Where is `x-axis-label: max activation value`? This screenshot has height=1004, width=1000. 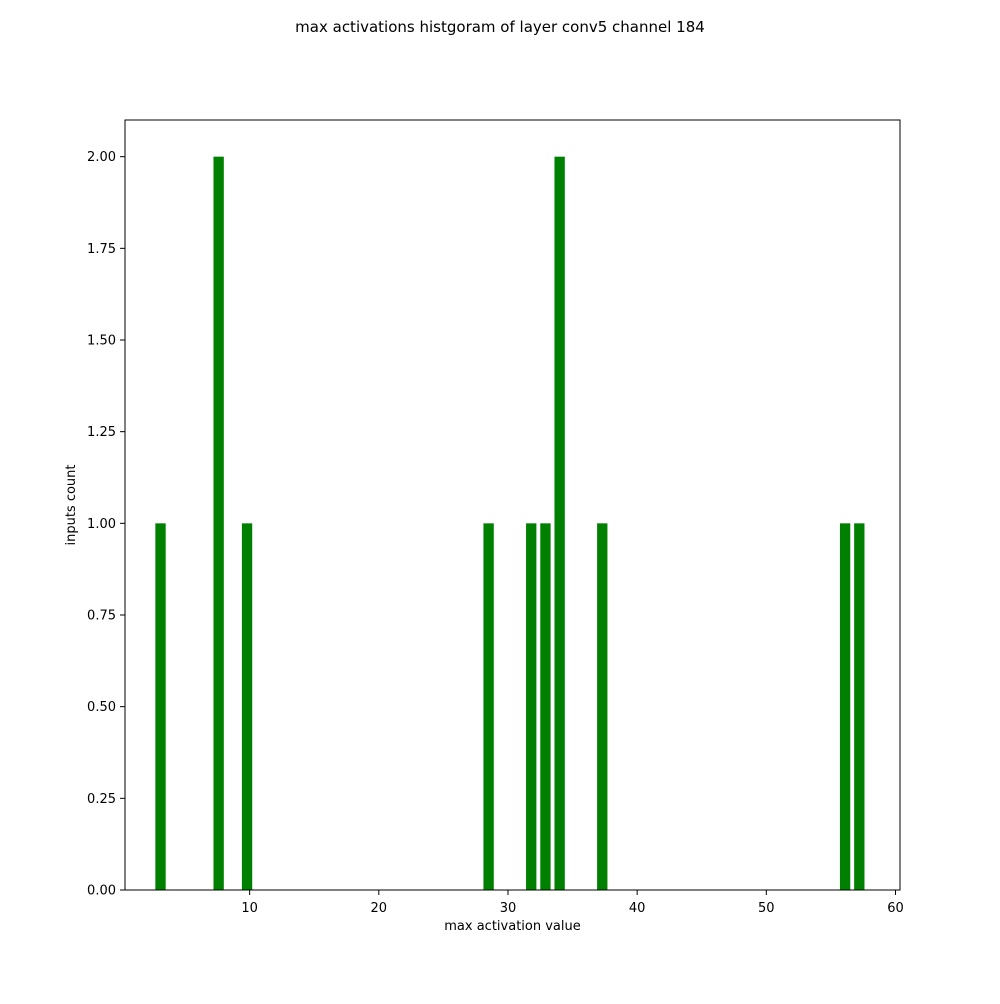
x-axis-label: max activation value is located at coordinates (512, 926).